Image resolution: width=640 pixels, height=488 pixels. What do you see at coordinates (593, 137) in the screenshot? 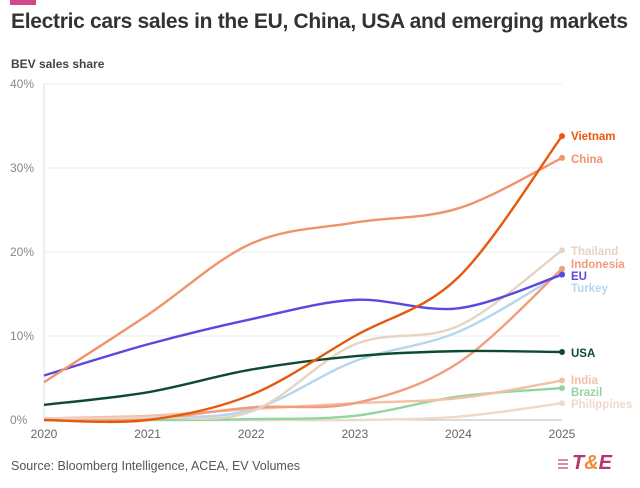
I see `series-label-vietnam: Vietnam` at bounding box center [593, 137].